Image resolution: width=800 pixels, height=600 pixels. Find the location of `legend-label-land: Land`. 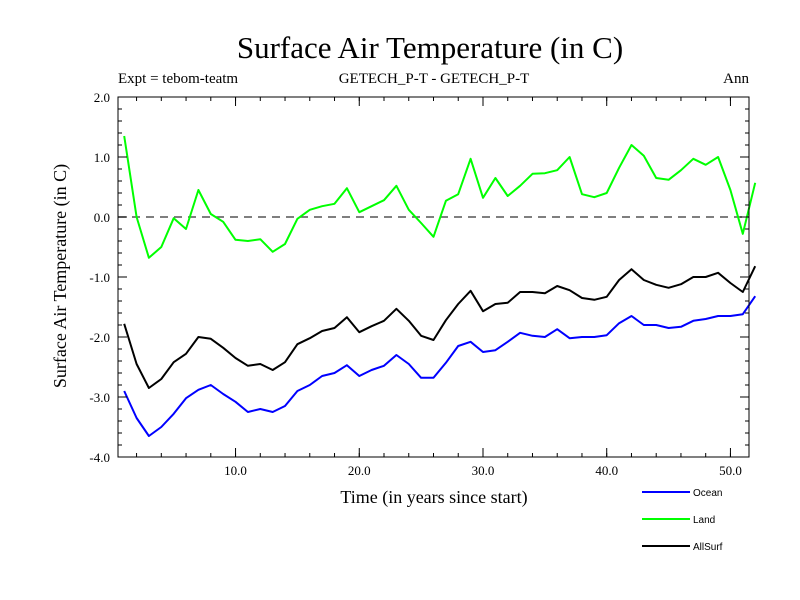

legend-label-land: Land is located at coordinates (704, 520).